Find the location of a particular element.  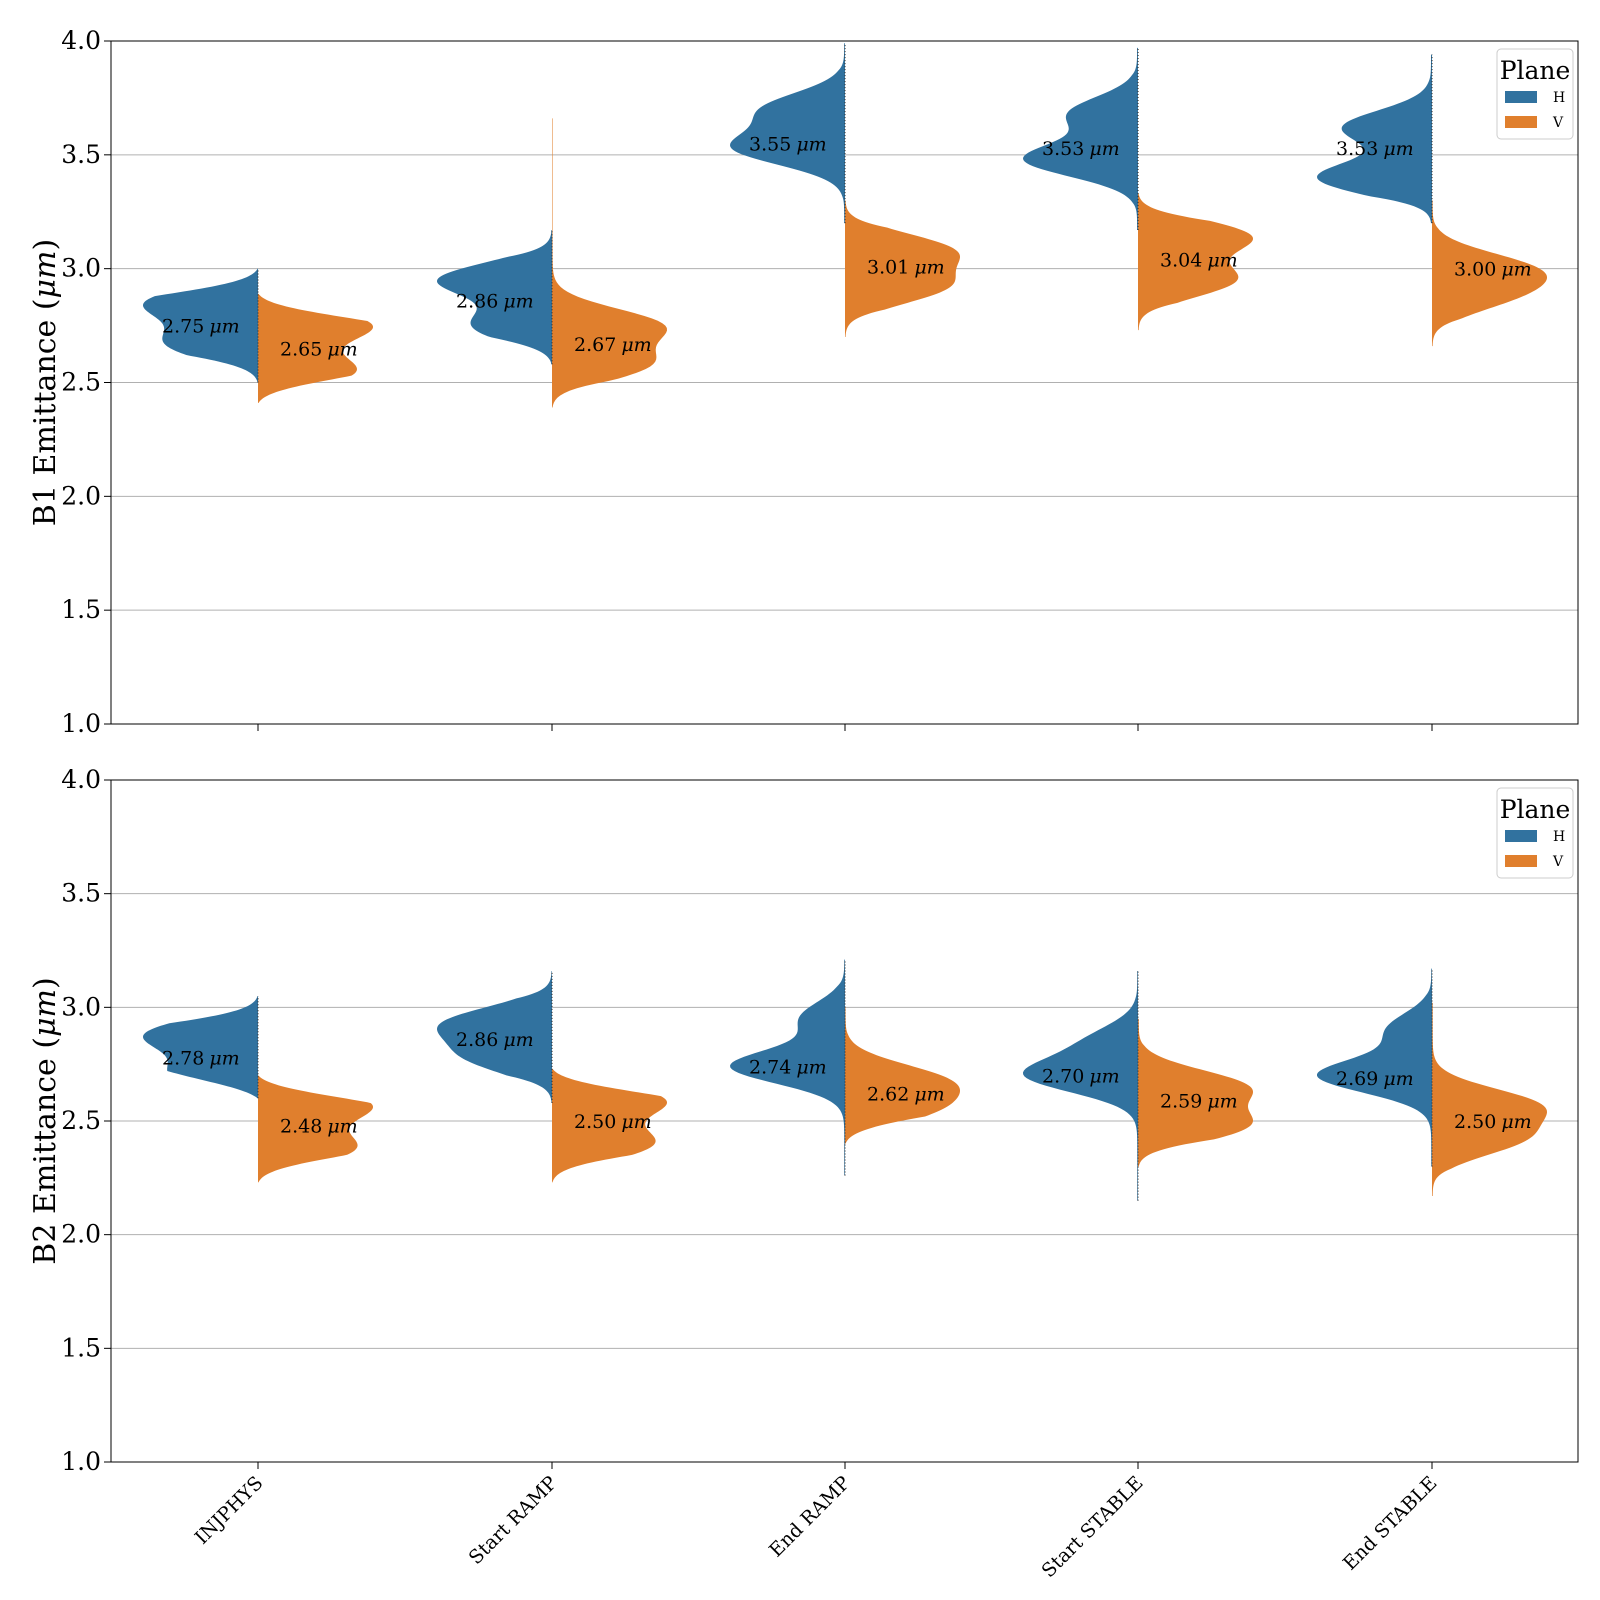

median-label: 3.00 μm is located at coordinates (1493, 270).